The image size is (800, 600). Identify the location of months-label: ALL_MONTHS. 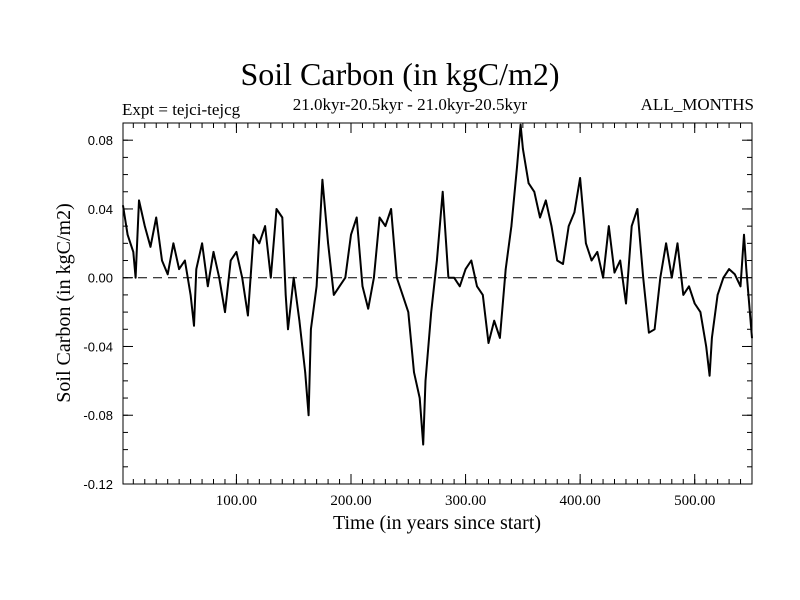
(697, 104).